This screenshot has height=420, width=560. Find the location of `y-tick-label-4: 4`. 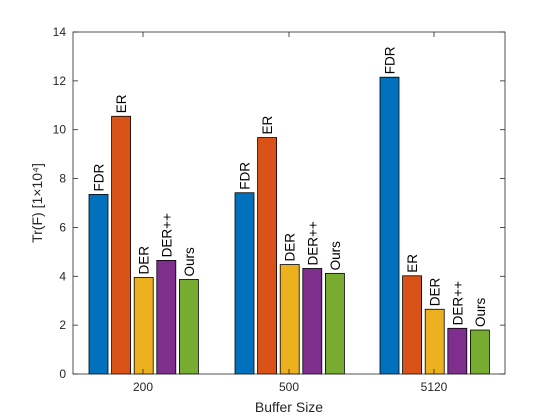

y-tick-label-4: 4 is located at coordinates (62, 276).